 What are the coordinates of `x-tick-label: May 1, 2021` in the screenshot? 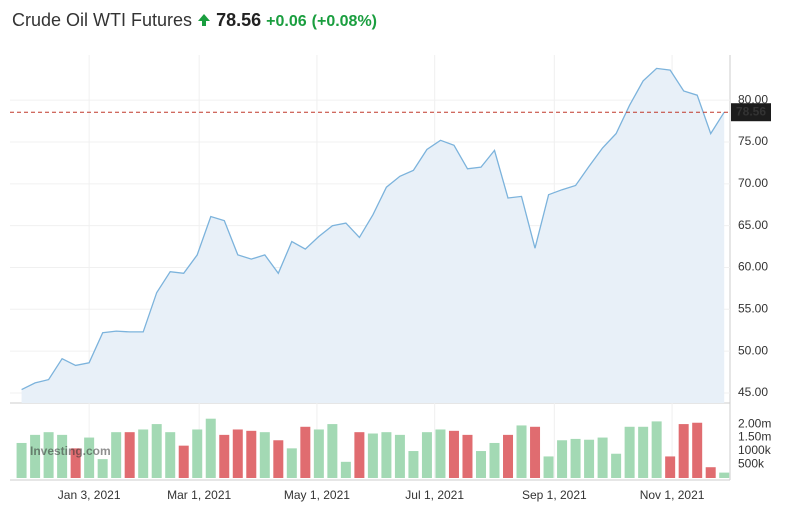 It's located at (317, 495).